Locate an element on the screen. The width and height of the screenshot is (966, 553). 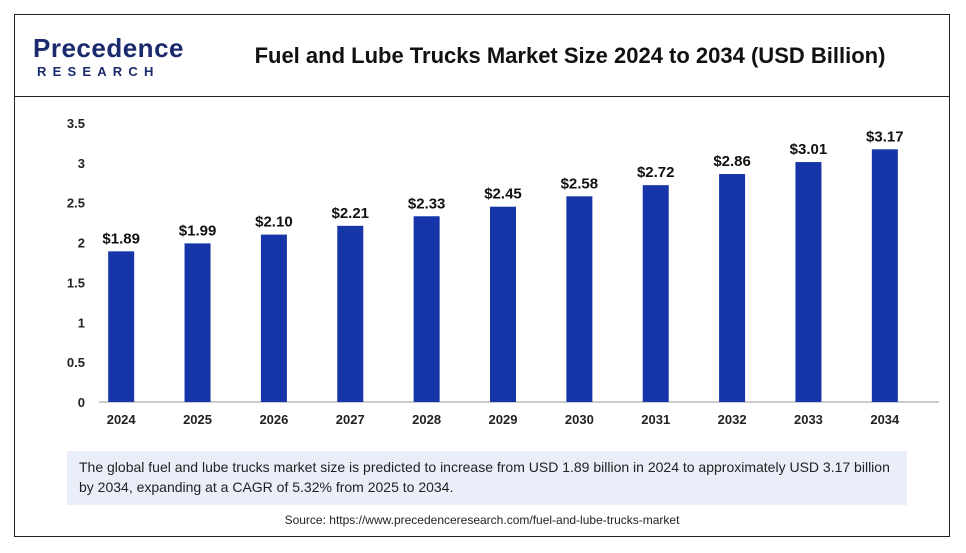
bar-value-label: $2.58 is located at coordinates (580, 183).